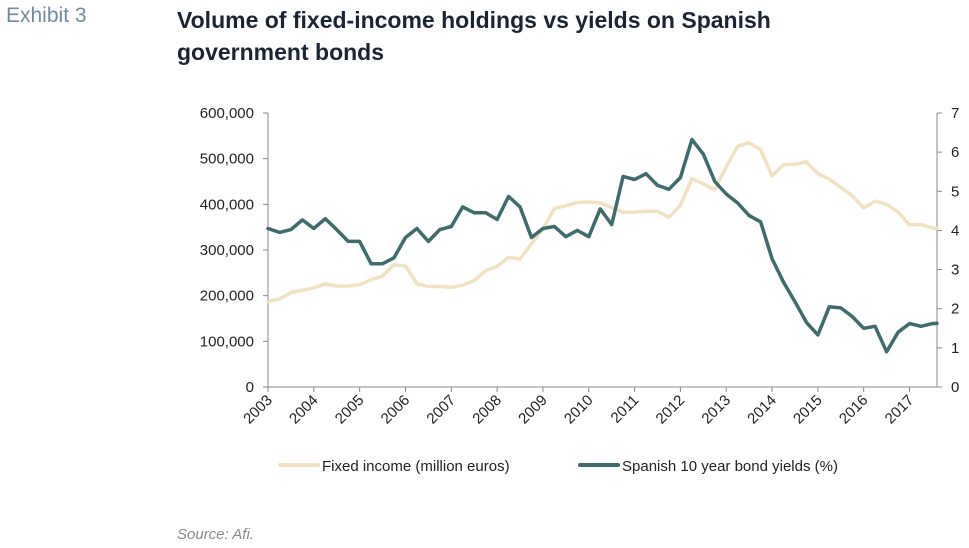 Image resolution: width=969 pixels, height=548 pixels. I want to click on right-tick-label: 0, so click(955, 387).